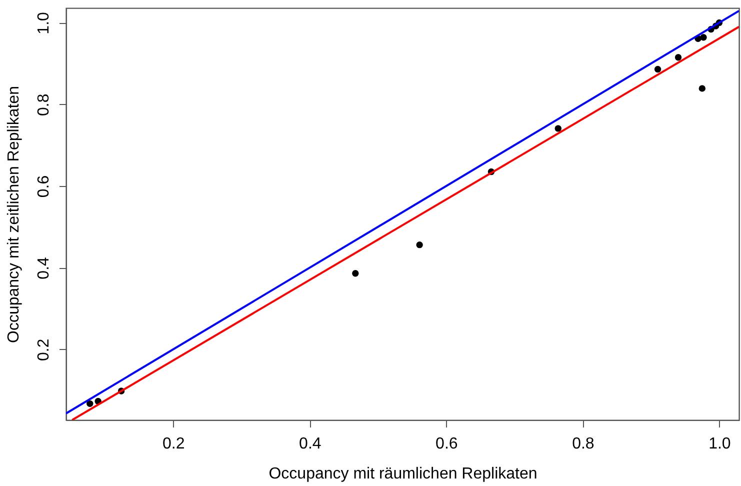 The height and width of the screenshot is (486, 741). Describe the element at coordinates (44, 105) in the screenshot. I see `y-tick-label: 0.8` at that location.